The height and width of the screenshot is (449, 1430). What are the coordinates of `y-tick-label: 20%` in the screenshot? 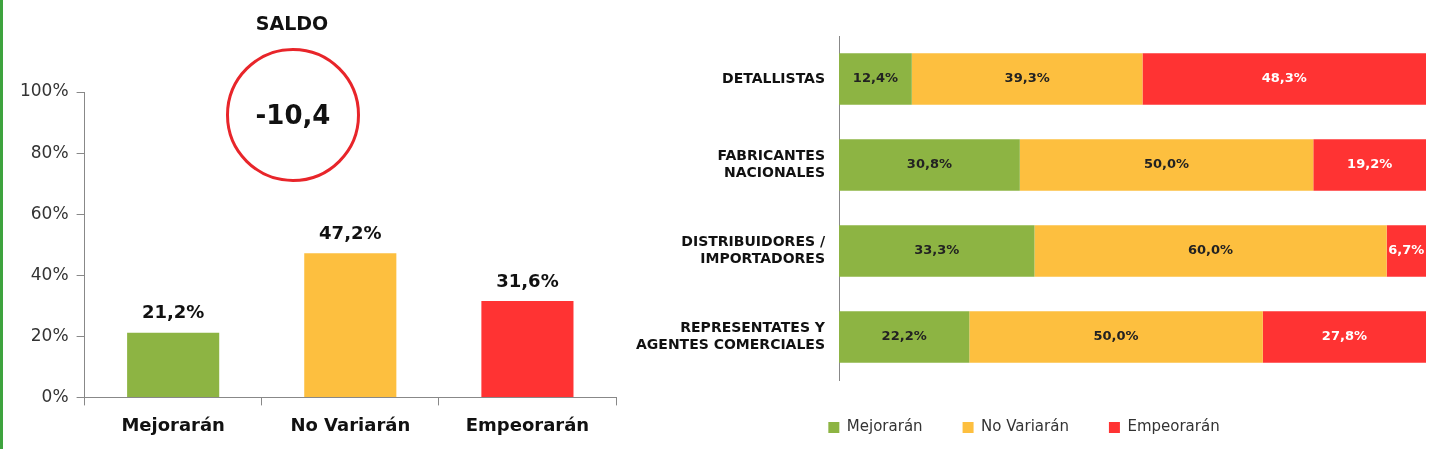 It's located at (49, 334).